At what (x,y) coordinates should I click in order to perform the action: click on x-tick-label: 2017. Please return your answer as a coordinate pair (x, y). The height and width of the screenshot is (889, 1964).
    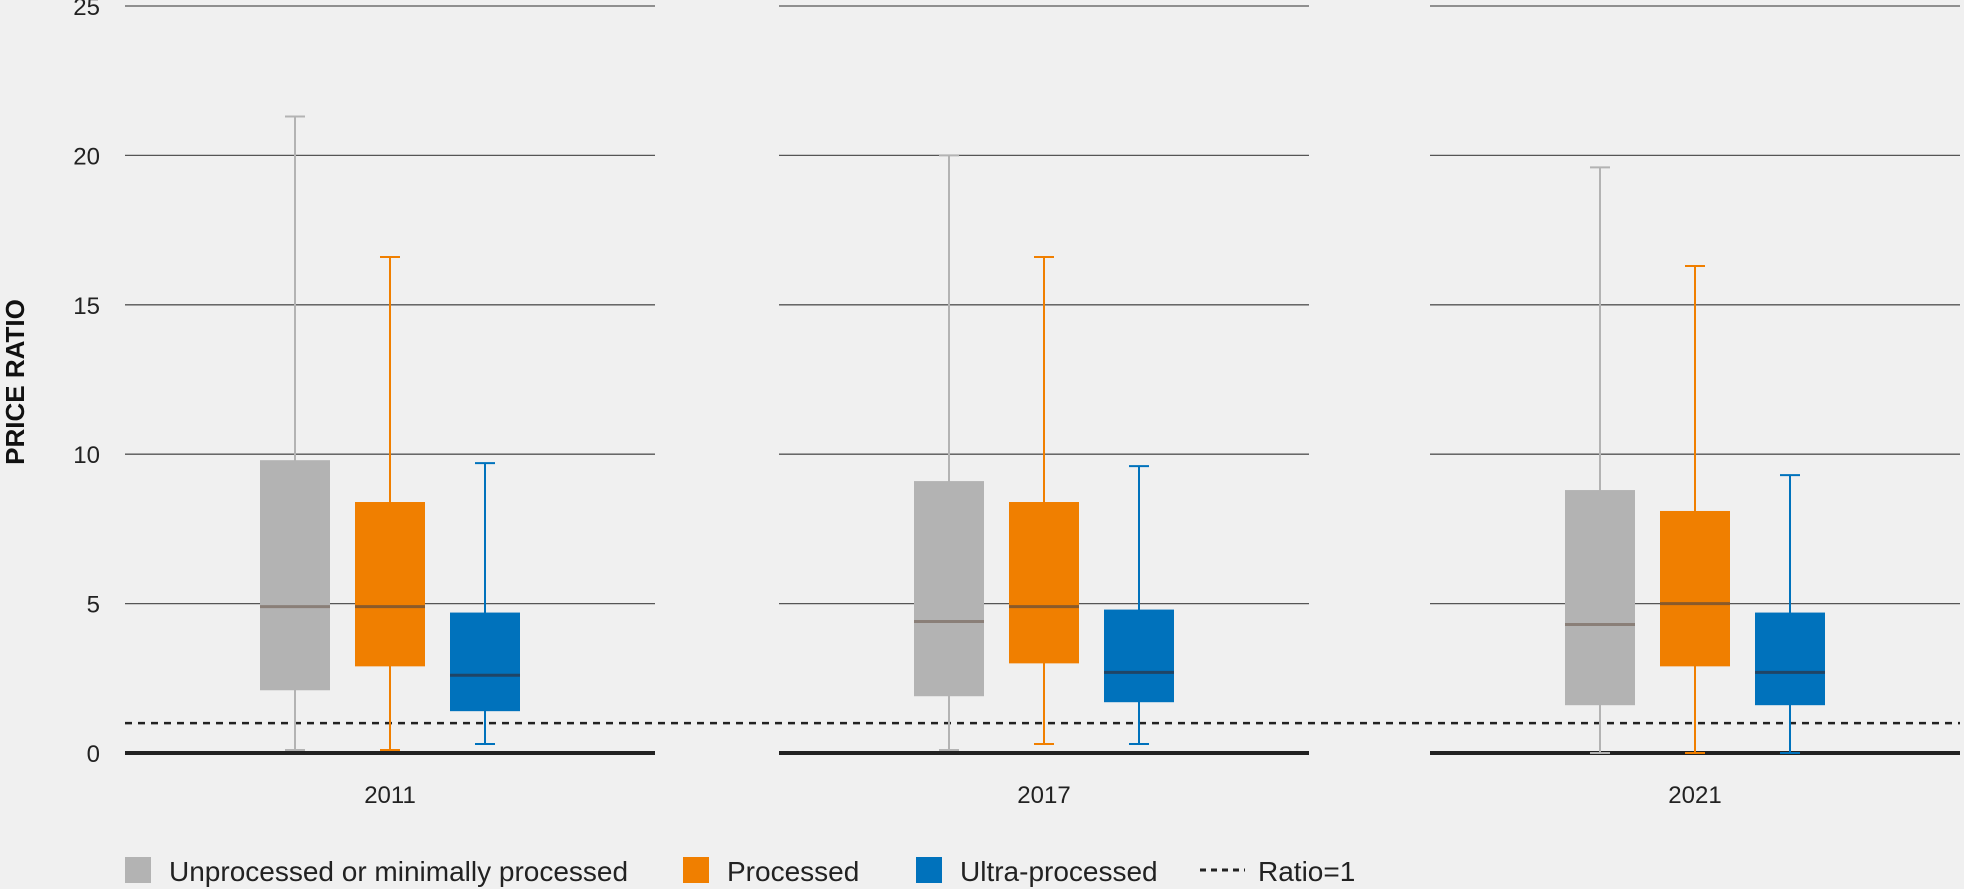
    Looking at the image, I should click on (1043, 795).